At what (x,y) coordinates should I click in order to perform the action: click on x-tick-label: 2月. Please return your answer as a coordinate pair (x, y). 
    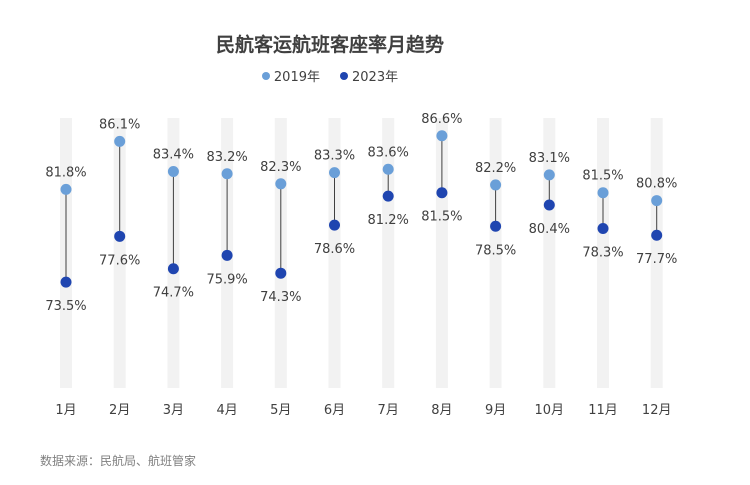
    Looking at the image, I should click on (119, 410).